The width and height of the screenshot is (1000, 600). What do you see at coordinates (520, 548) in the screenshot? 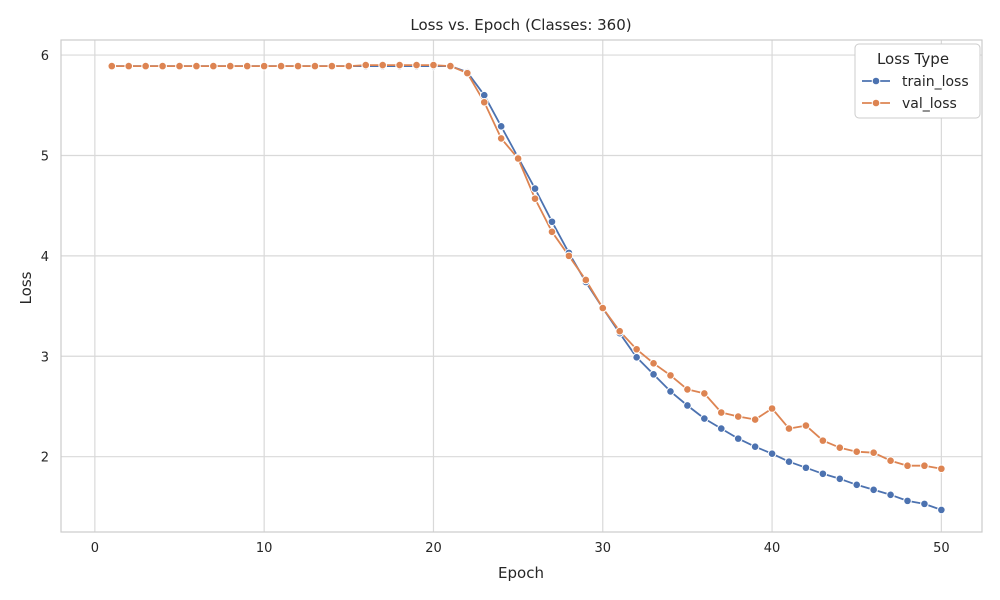
I see `x-axis-ticks: 0 10 20 30 40 50` at bounding box center [520, 548].